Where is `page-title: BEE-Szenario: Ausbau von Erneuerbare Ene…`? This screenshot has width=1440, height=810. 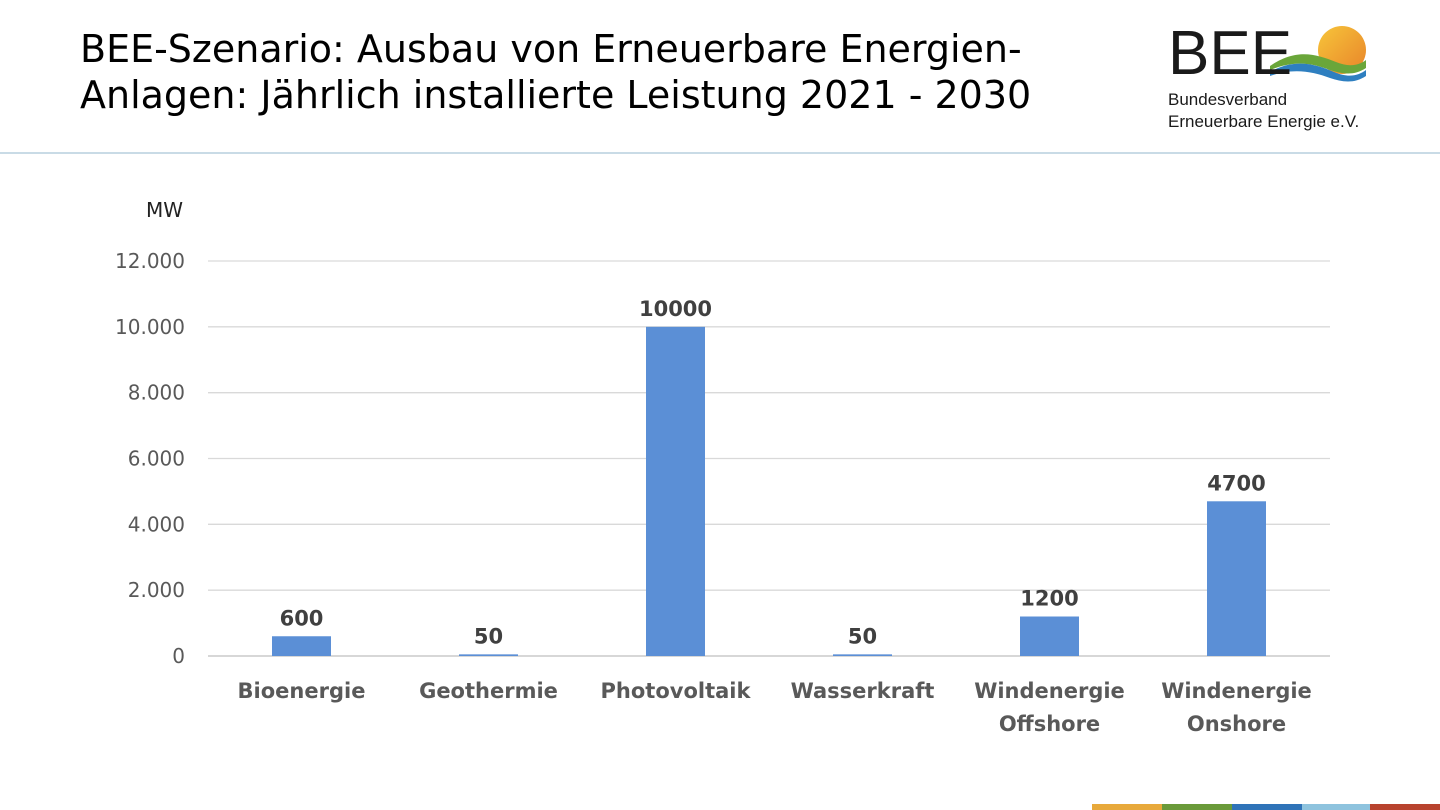 page-title: BEE-Szenario: Ausbau von Erneuerbare Ene… is located at coordinates (580, 72).